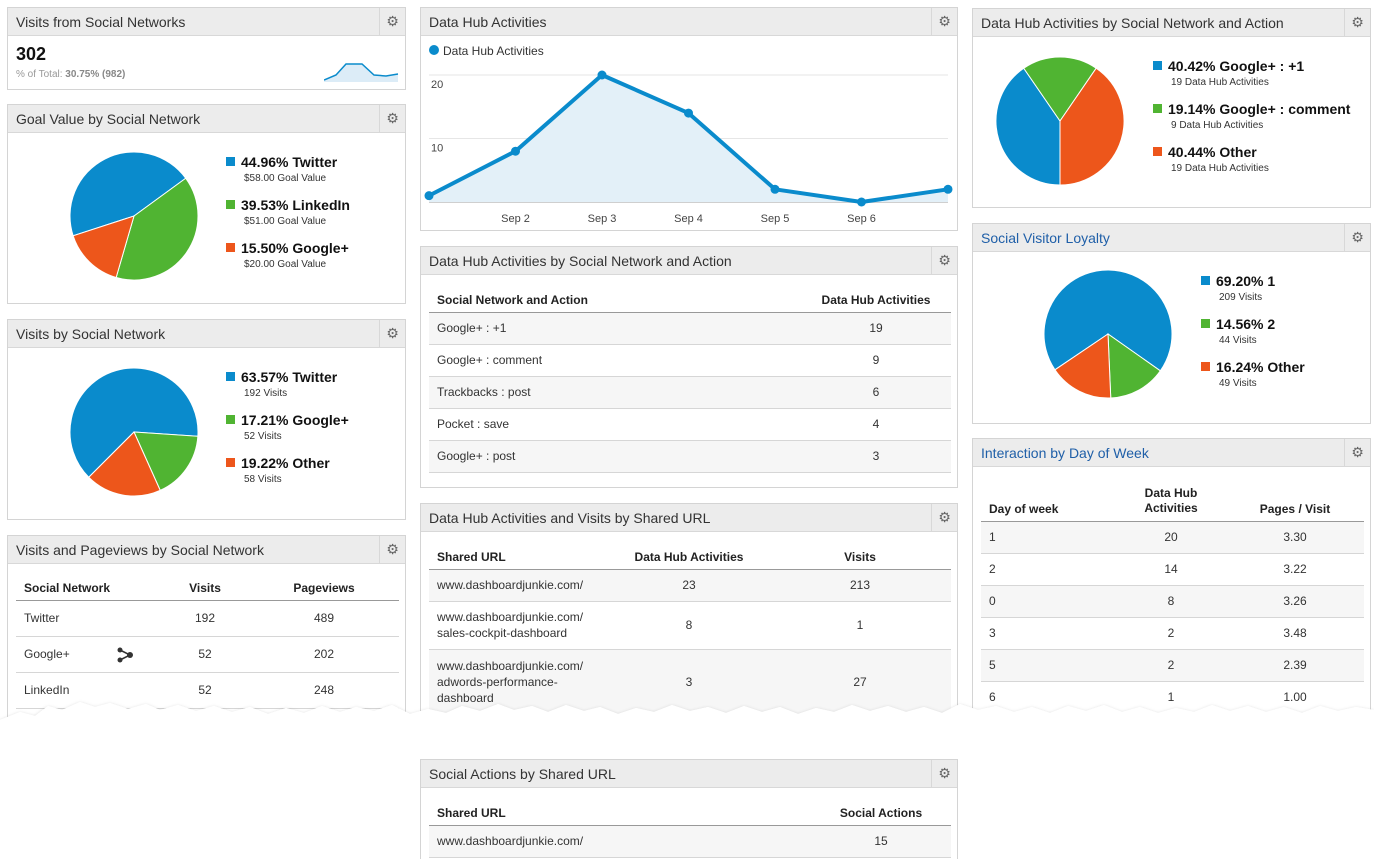 Image resolution: width=1374 pixels, height=859 pixels. Describe the element at coordinates (267, 377) in the screenshot. I see `legend-percent: 63.57%` at that location.